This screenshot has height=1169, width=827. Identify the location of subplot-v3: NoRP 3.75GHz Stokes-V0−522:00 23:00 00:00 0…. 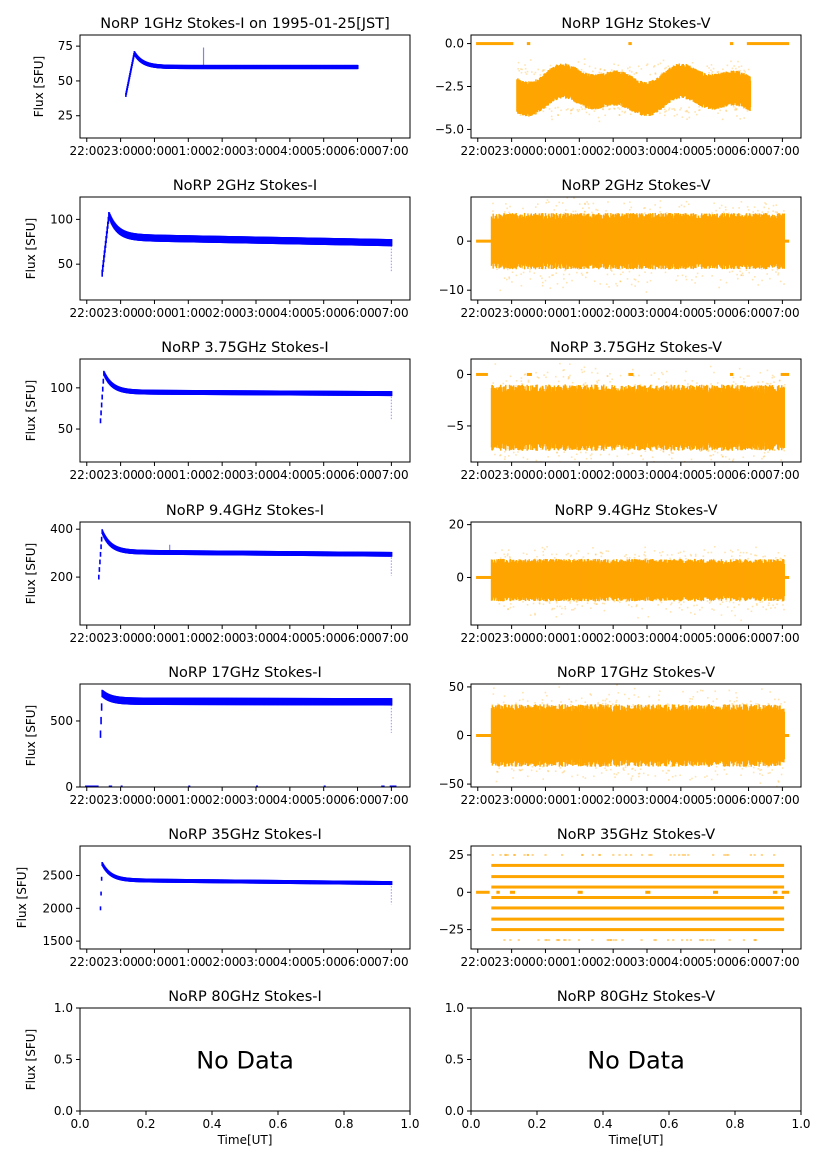
(624, 411).